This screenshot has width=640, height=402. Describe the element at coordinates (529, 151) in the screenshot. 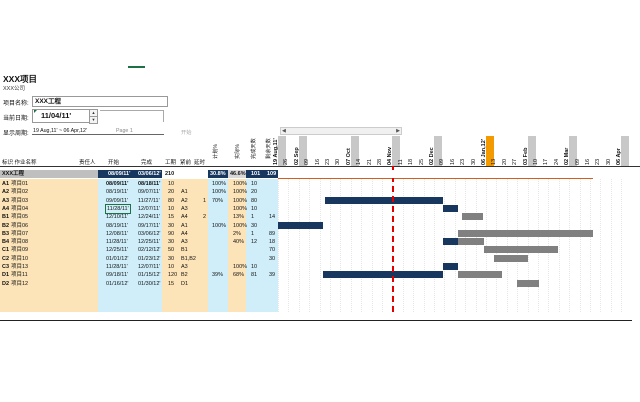

I see `timeline-tick: 03 Feb` at that location.